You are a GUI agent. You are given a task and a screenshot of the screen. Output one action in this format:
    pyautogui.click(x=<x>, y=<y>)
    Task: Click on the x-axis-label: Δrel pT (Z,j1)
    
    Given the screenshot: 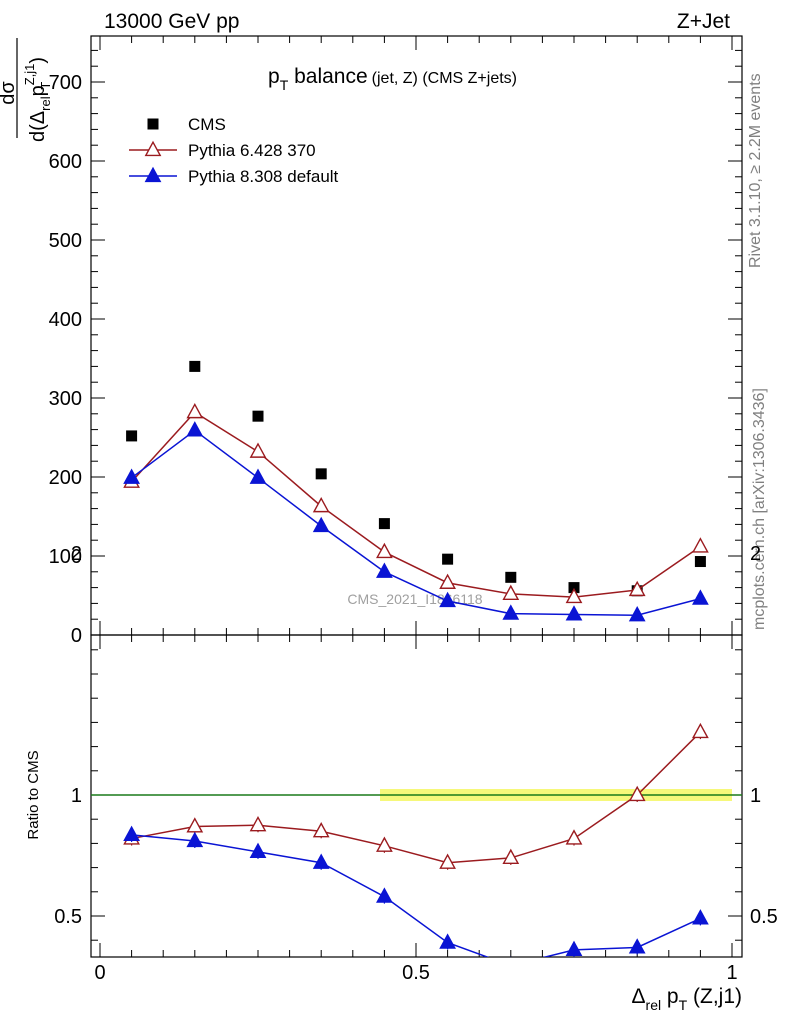 What is the action you would take?
    pyautogui.click(x=687, y=999)
    